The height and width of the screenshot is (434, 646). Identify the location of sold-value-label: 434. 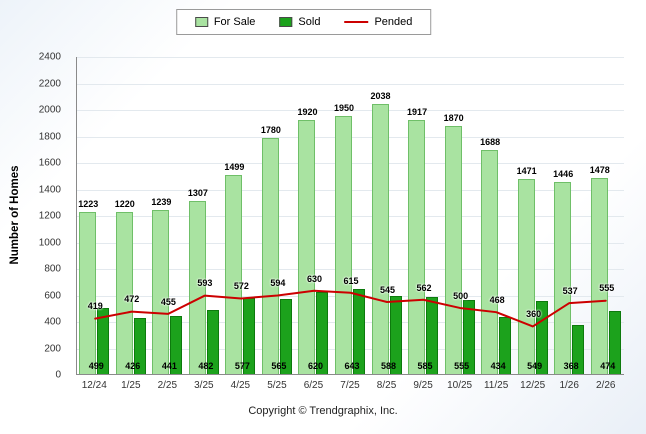
(498, 366).